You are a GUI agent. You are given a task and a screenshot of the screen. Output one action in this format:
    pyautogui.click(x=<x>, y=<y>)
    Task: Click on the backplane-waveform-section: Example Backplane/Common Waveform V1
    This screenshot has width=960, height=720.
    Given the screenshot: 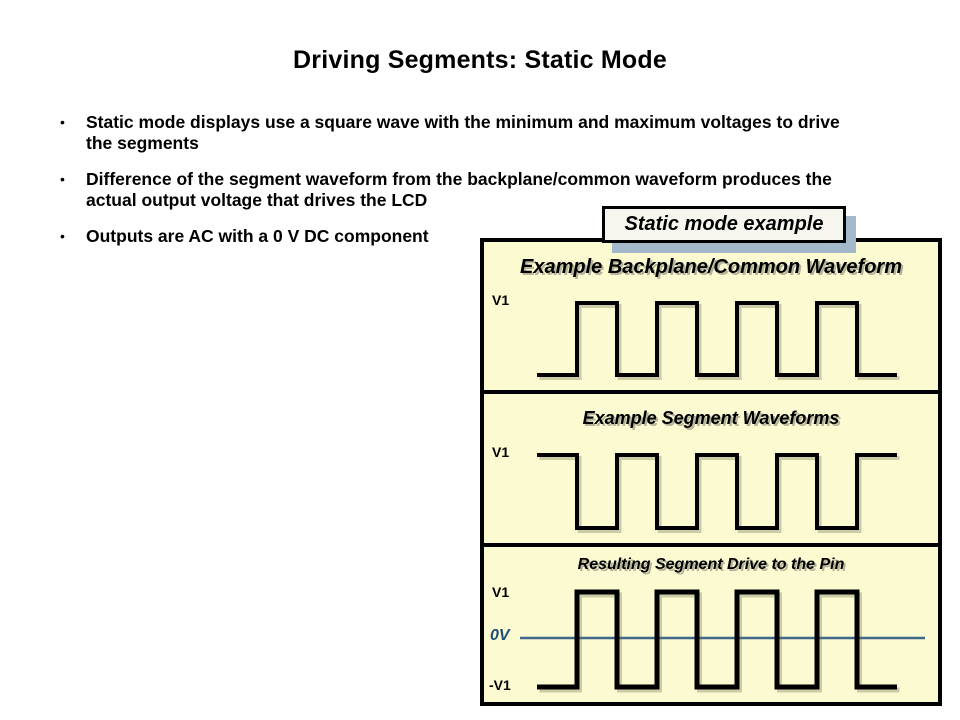 What is the action you would take?
    pyautogui.click(x=711, y=316)
    